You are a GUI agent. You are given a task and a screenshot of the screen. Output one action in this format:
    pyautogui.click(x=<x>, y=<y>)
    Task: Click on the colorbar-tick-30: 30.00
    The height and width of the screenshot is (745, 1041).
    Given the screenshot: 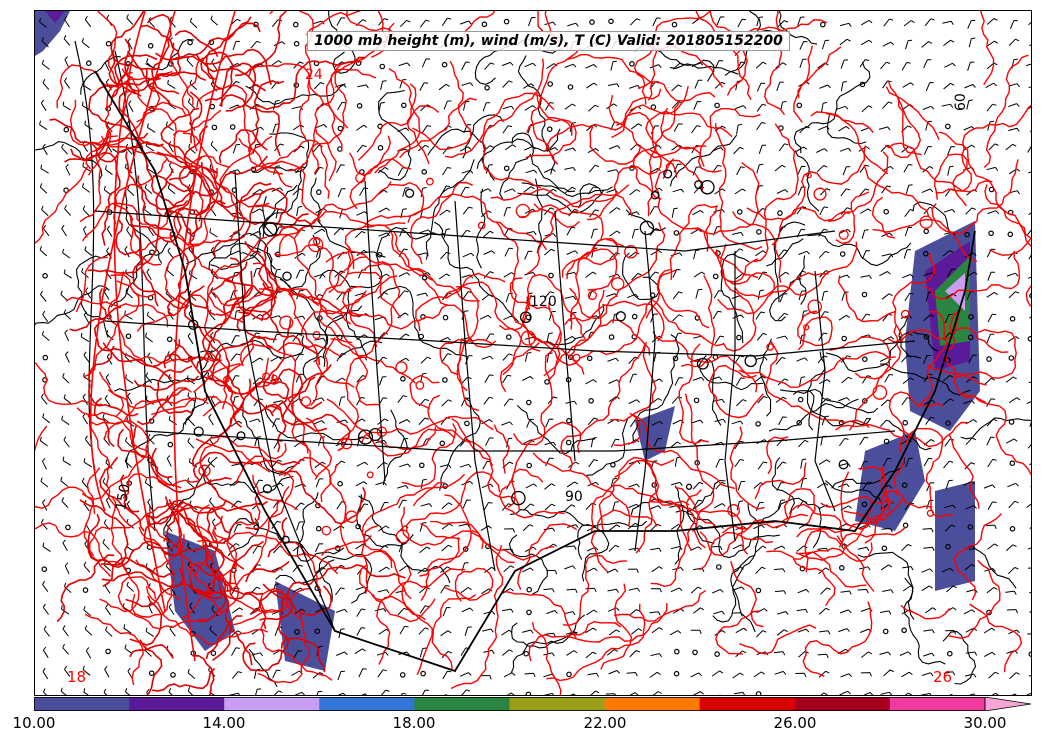 What is the action you would take?
    pyautogui.click(x=985, y=723)
    